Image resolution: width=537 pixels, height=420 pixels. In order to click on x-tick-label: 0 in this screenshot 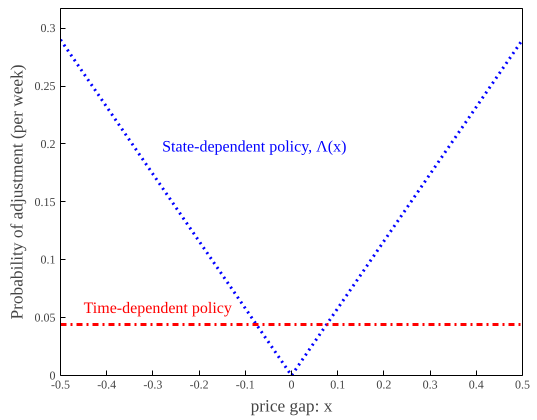, I will do `click(291, 385)`.